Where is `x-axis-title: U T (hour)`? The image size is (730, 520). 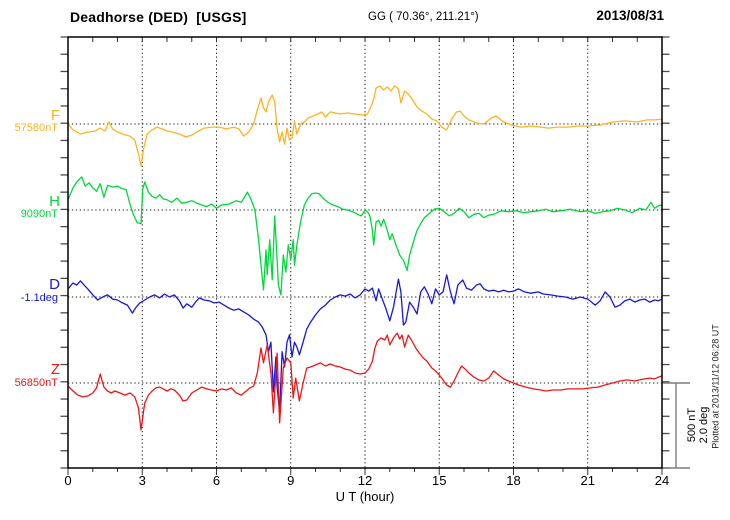 x-axis-title: U T (hour) is located at coordinates (365, 496).